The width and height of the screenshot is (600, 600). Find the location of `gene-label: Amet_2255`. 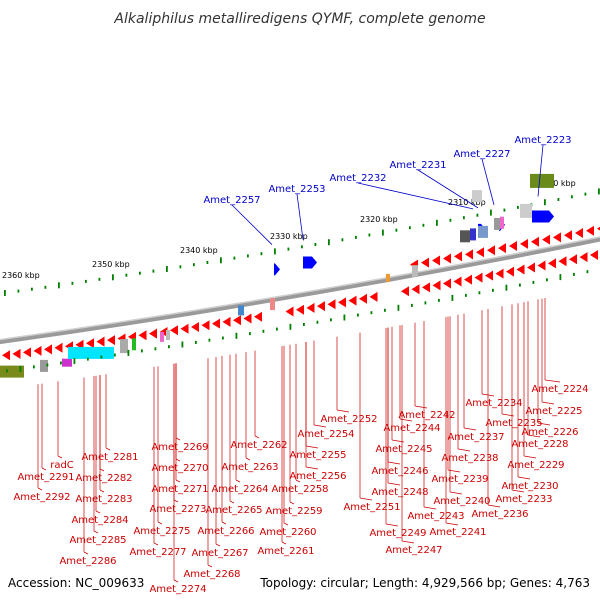

gene-label: Amet_2255 is located at coordinates (317, 455).